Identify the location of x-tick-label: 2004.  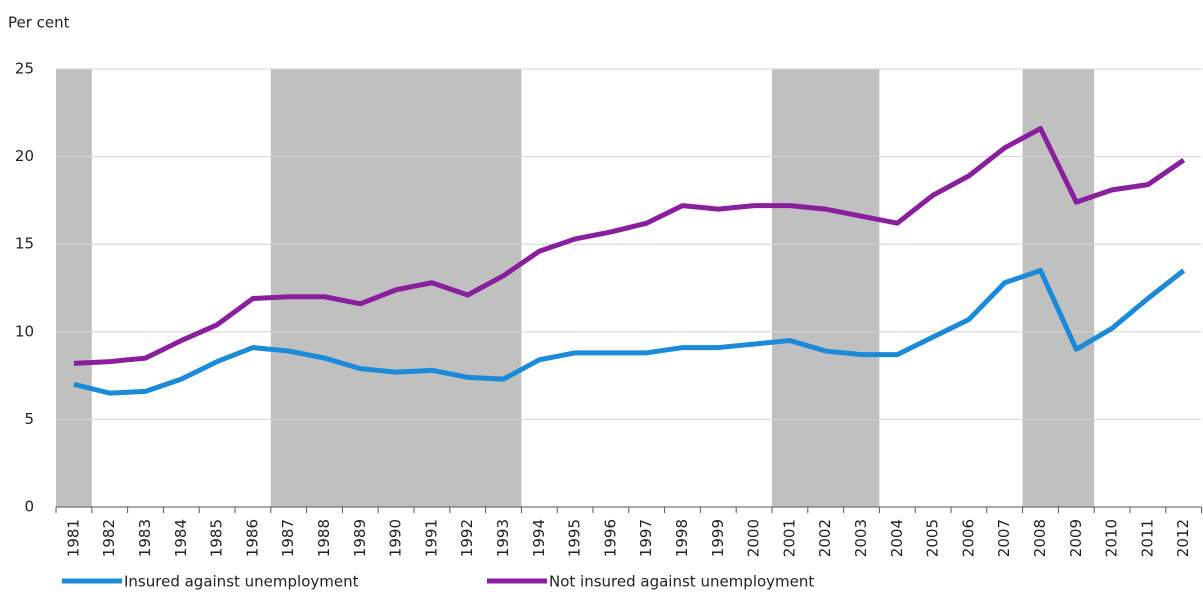
(897, 538).